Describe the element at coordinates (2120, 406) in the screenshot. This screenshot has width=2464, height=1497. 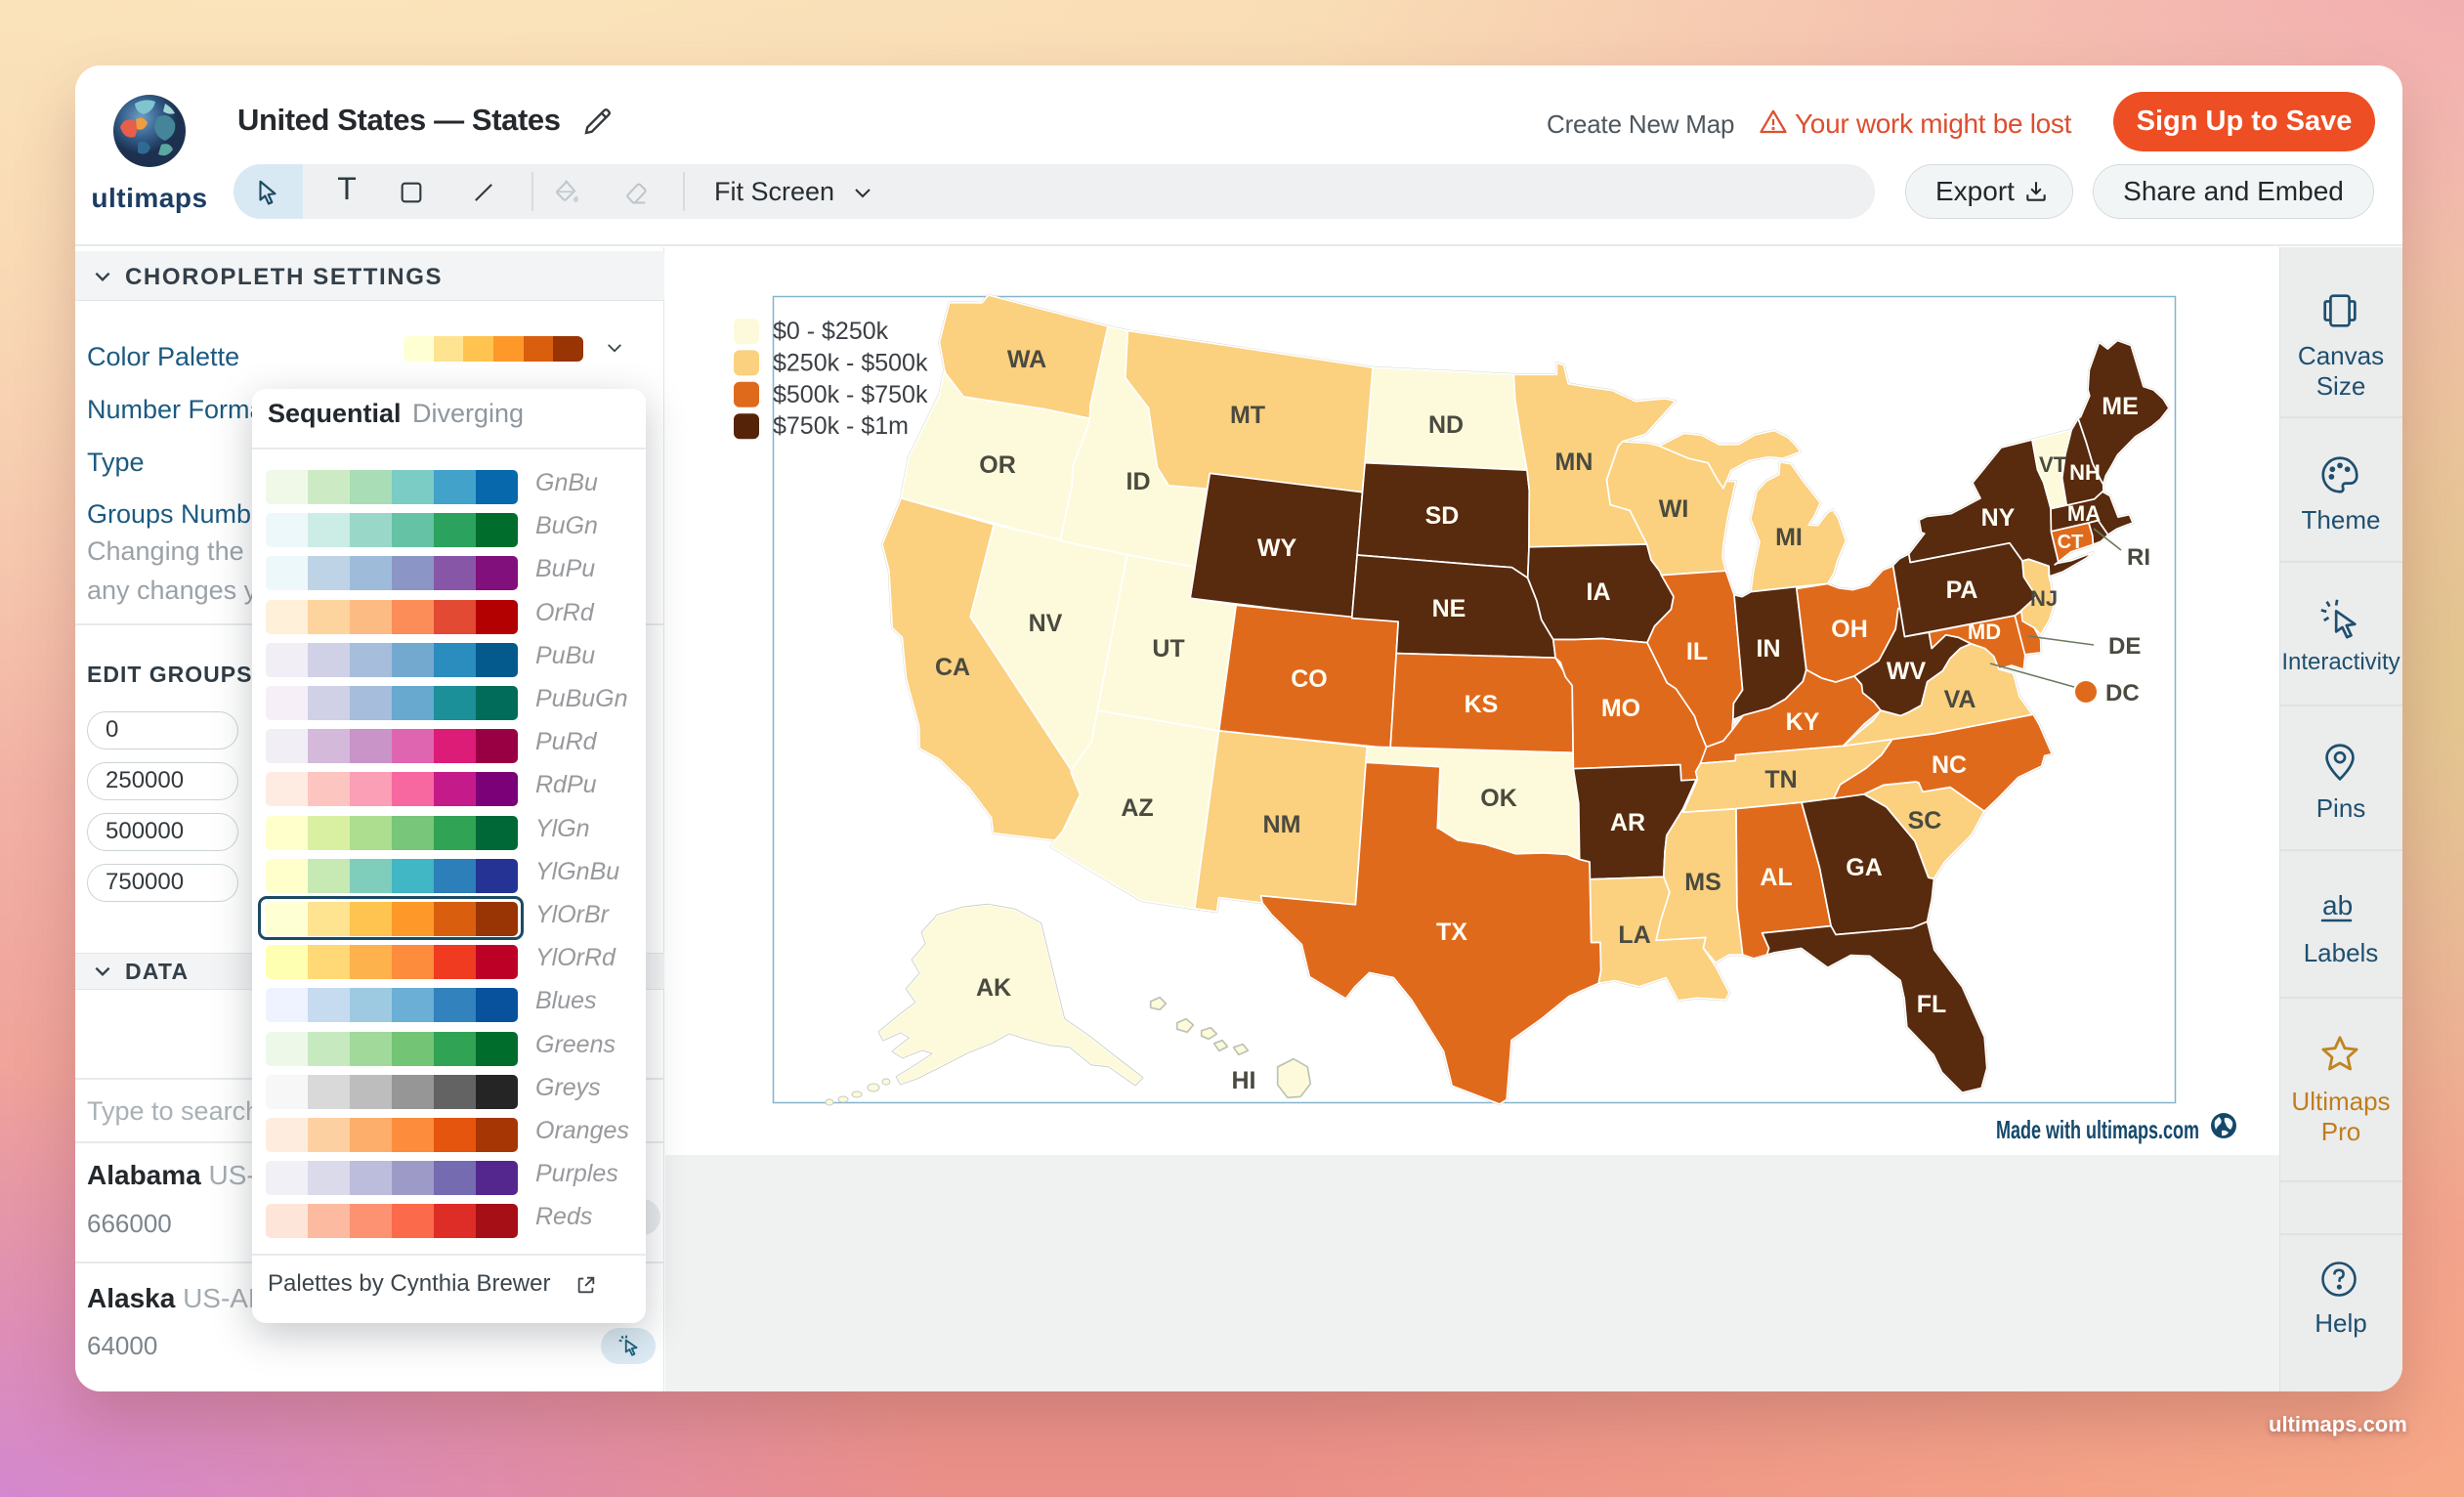
I see `svg-text: ME` at that location.